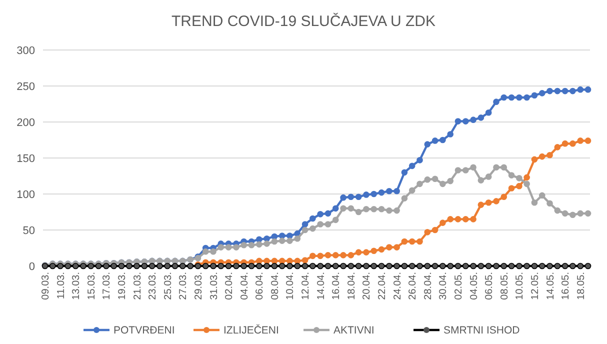 This screenshot has width=607, height=344. What do you see at coordinates (444, 286) in the screenshot?
I see `x-tick-label: 30.04.` at bounding box center [444, 286].